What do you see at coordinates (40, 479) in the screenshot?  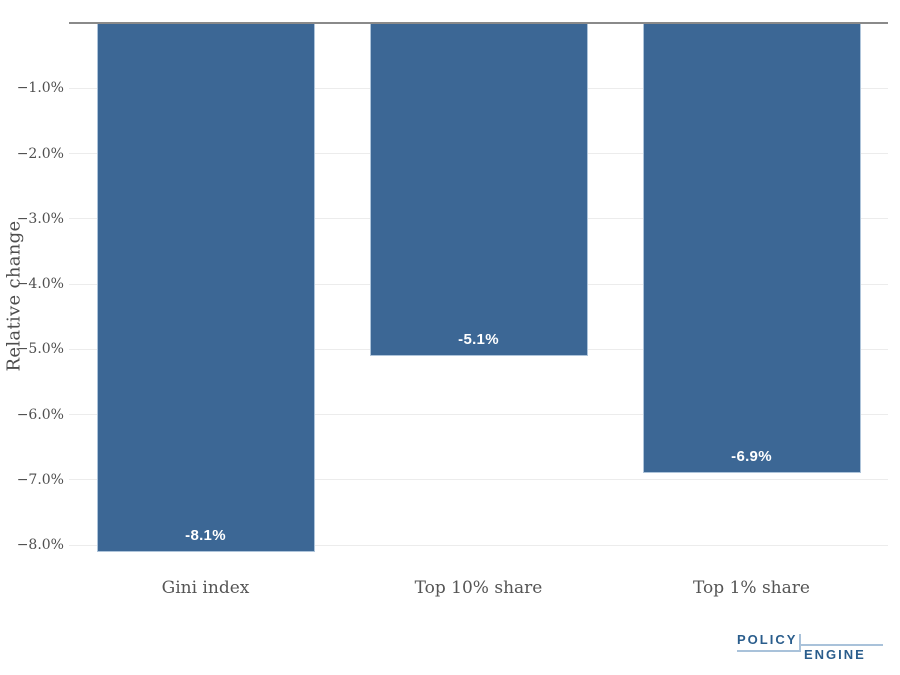 I see `y-tick-label: −7.0%` at bounding box center [40, 479].